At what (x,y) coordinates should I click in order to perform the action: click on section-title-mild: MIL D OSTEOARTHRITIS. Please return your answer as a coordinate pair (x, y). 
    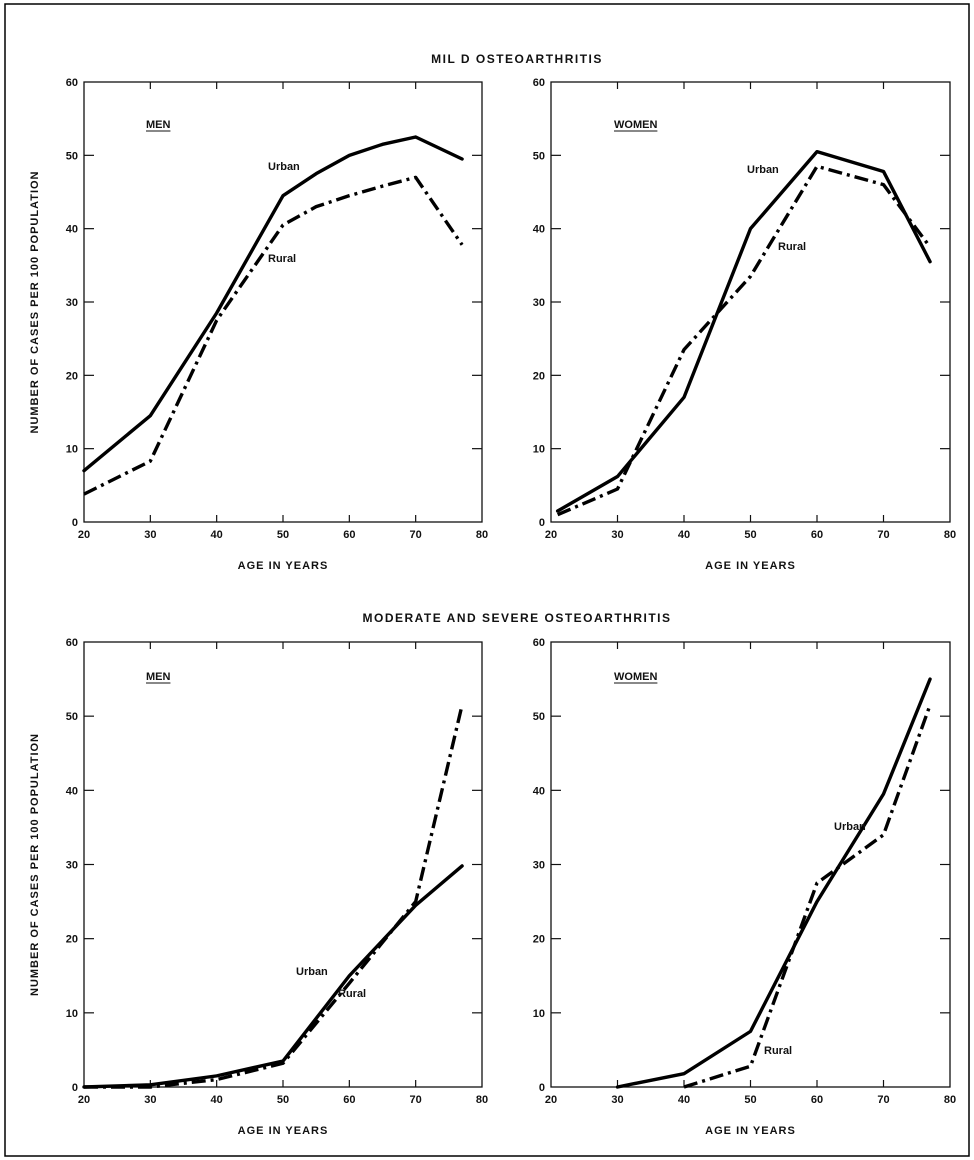
    Looking at the image, I should click on (517, 59).